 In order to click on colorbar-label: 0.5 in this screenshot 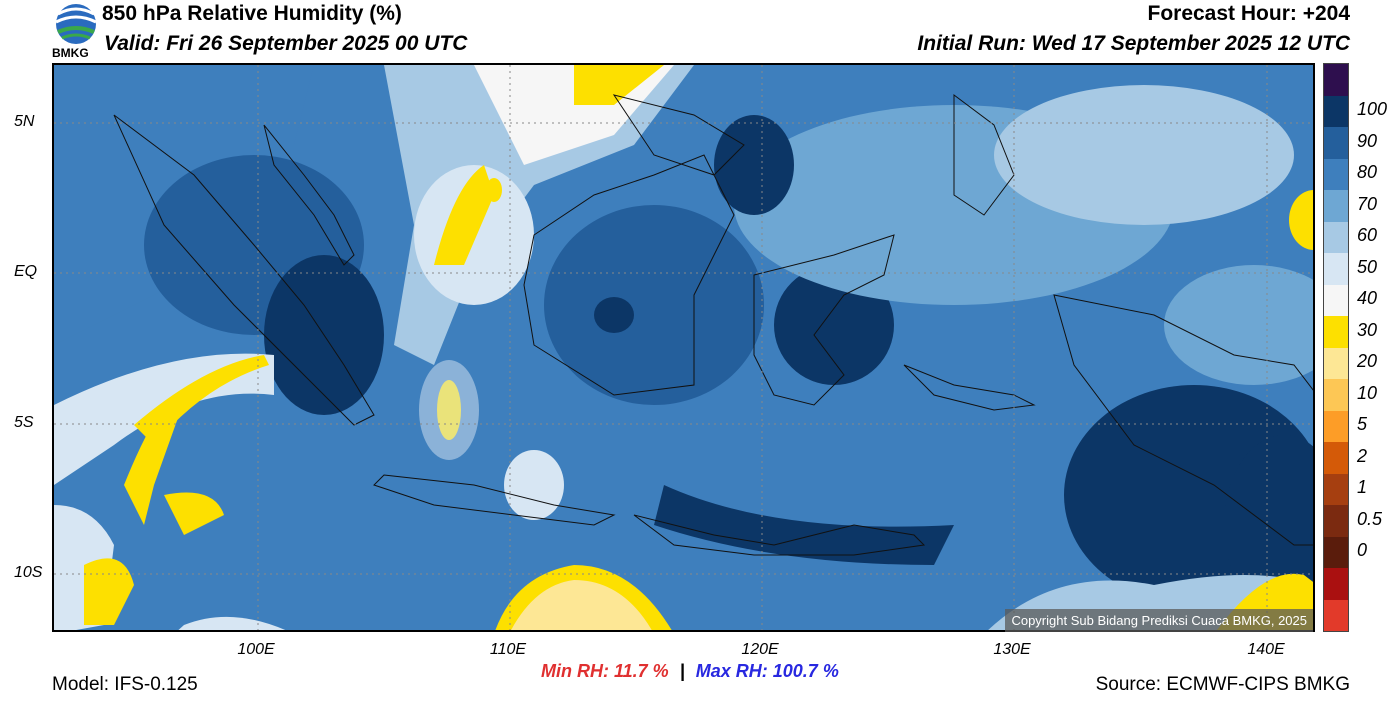, I will do `click(1370, 518)`.